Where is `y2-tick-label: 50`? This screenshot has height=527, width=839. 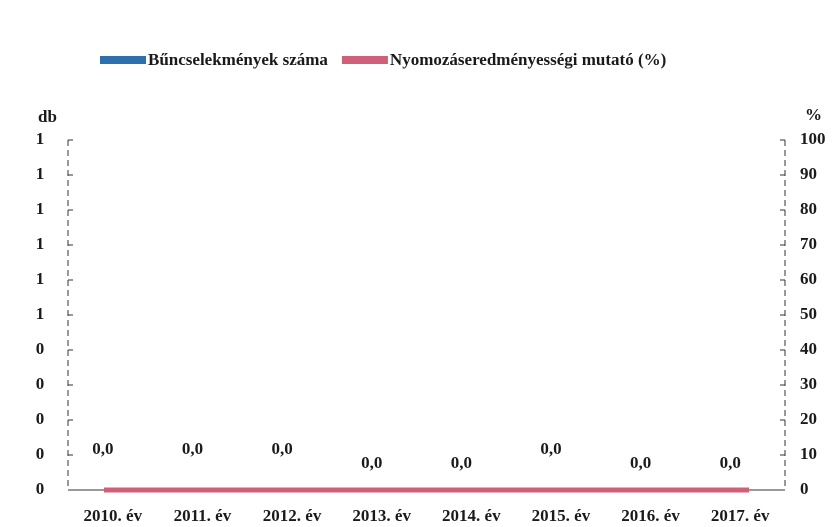
y2-tick-label: 50 is located at coordinates (808, 313).